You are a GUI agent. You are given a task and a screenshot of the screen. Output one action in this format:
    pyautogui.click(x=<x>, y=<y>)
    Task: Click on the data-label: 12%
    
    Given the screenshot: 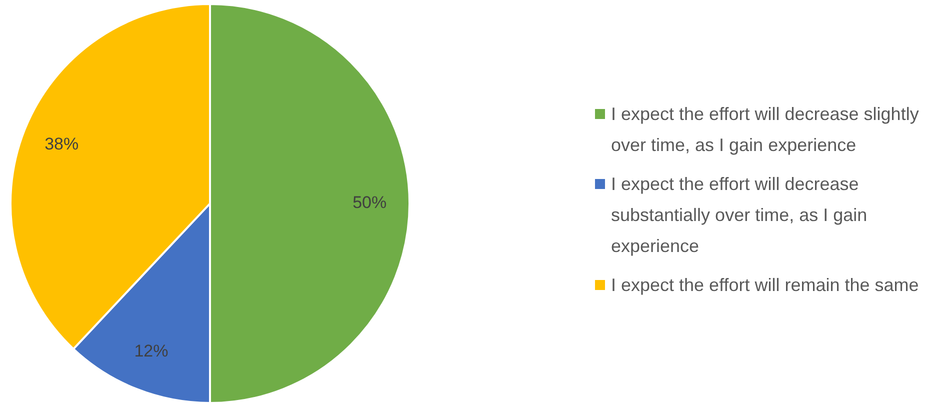 What is the action you would take?
    pyautogui.click(x=151, y=351)
    